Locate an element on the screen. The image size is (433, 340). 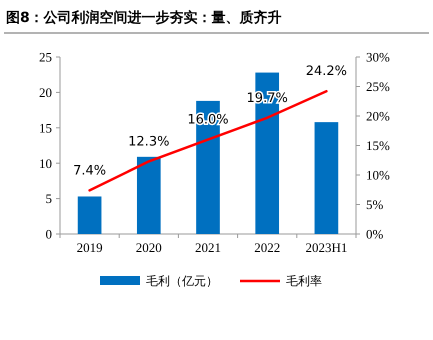
chart-title: 图8：公司利润空间进一步夯实：量、质齐升 is located at coordinates (144, 17).